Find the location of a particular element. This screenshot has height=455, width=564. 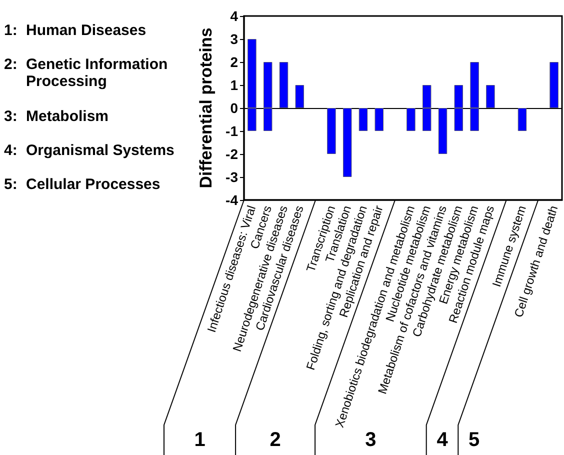

text: 2 is located at coordinates (275, 440).